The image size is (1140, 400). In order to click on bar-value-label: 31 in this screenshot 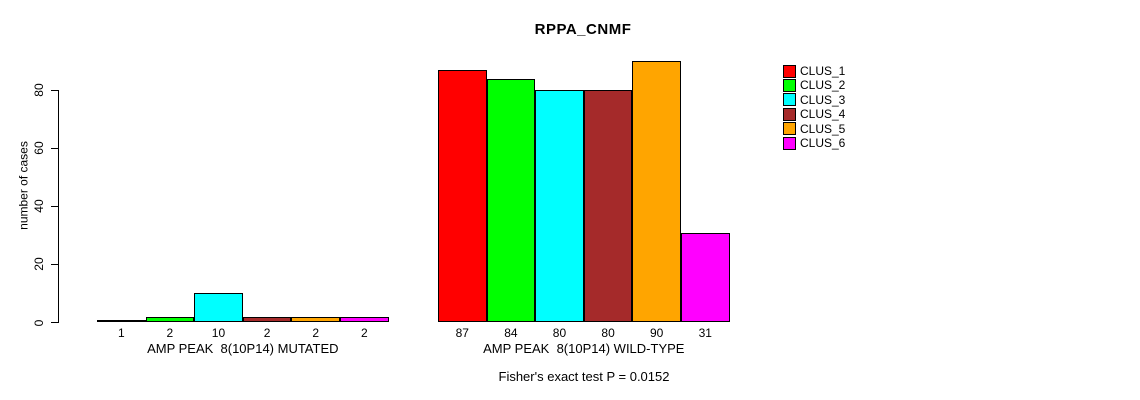, I will do `click(705, 333)`.